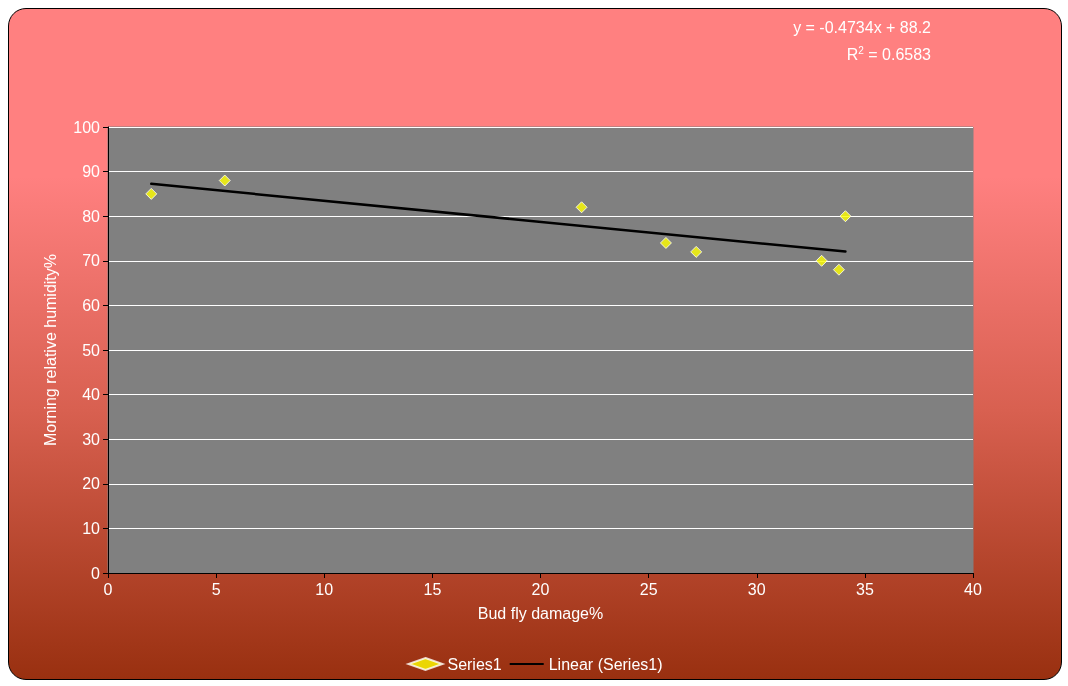  What do you see at coordinates (91, 395) in the screenshot?
I see `y-tick-label: 40` at bounding box center [91, 395].